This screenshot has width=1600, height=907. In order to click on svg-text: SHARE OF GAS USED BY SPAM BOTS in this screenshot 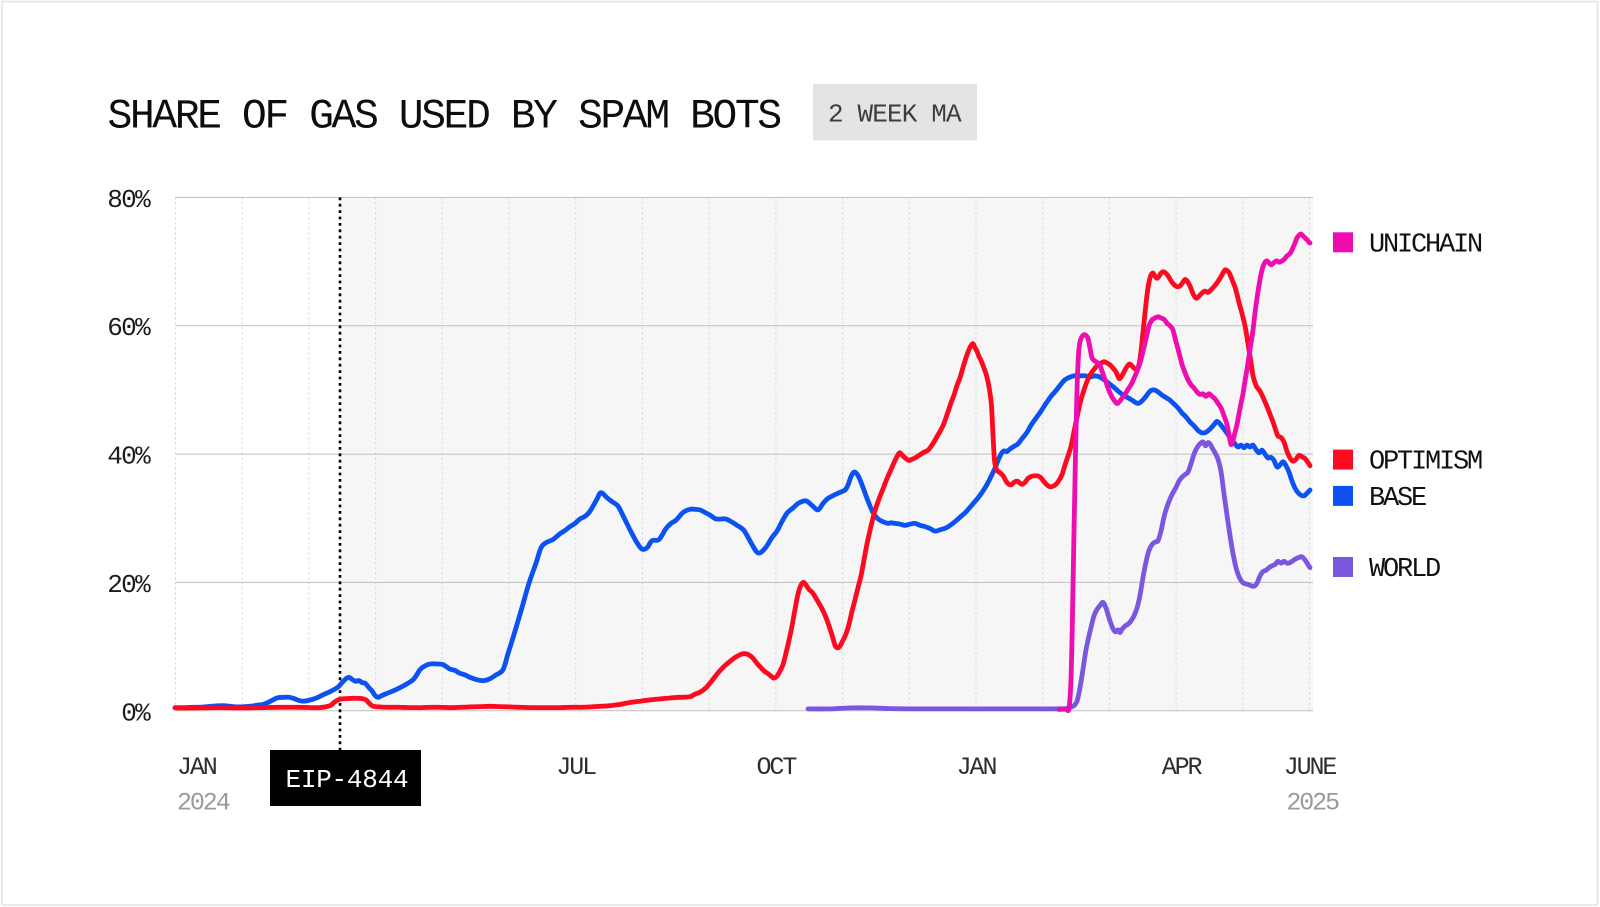, I will do `click(444, 117)`.